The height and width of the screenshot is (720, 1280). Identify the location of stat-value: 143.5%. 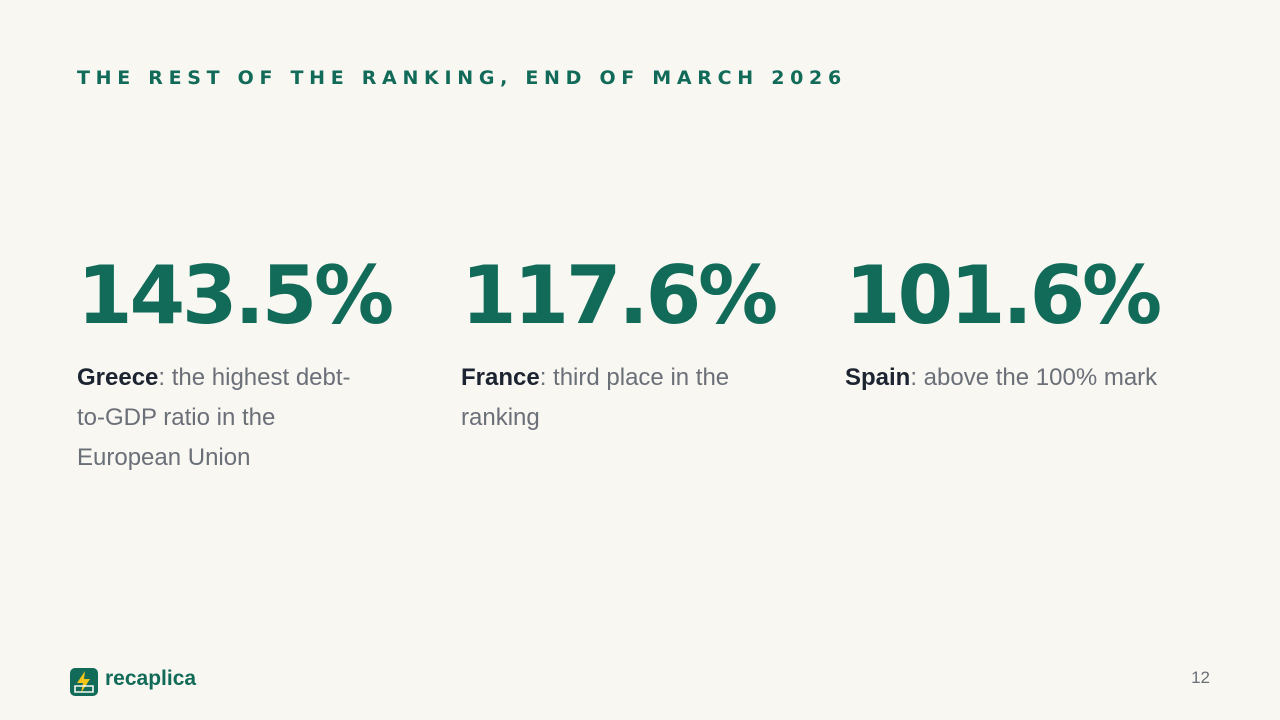
(235, 295).